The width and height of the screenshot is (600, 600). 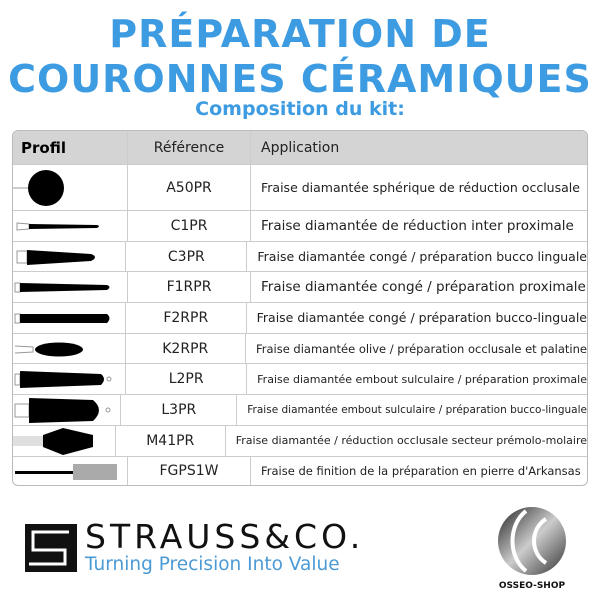 What do you see at coordinates (171, 440) in the screenshot?
I see `reference-cell: M41PR` at bounding box center [171, 440].